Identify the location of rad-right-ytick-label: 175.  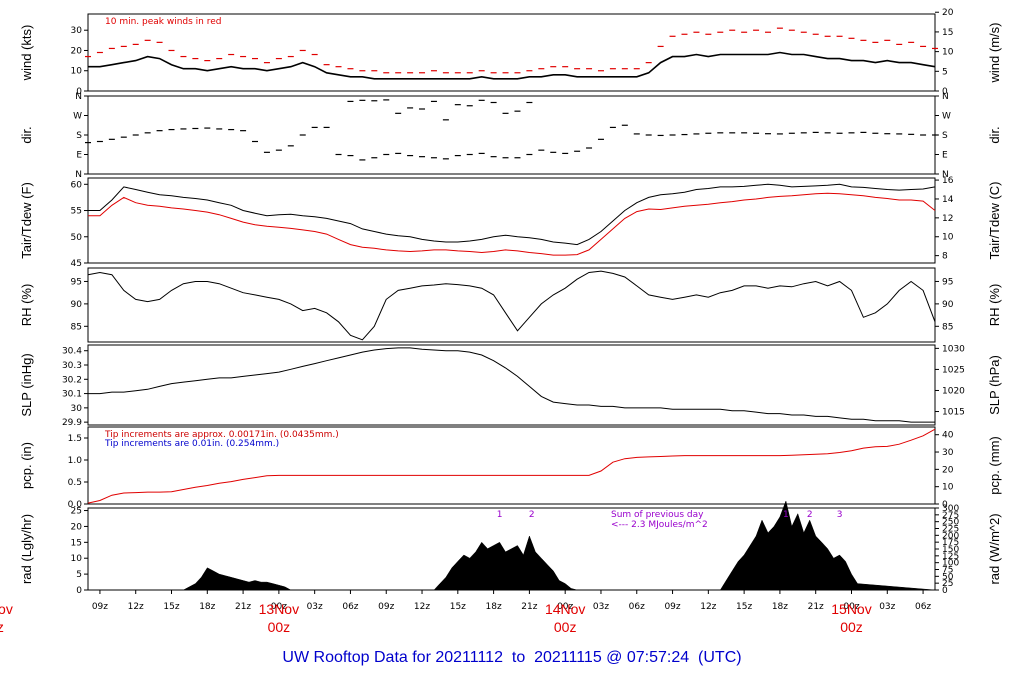
(950, 543).